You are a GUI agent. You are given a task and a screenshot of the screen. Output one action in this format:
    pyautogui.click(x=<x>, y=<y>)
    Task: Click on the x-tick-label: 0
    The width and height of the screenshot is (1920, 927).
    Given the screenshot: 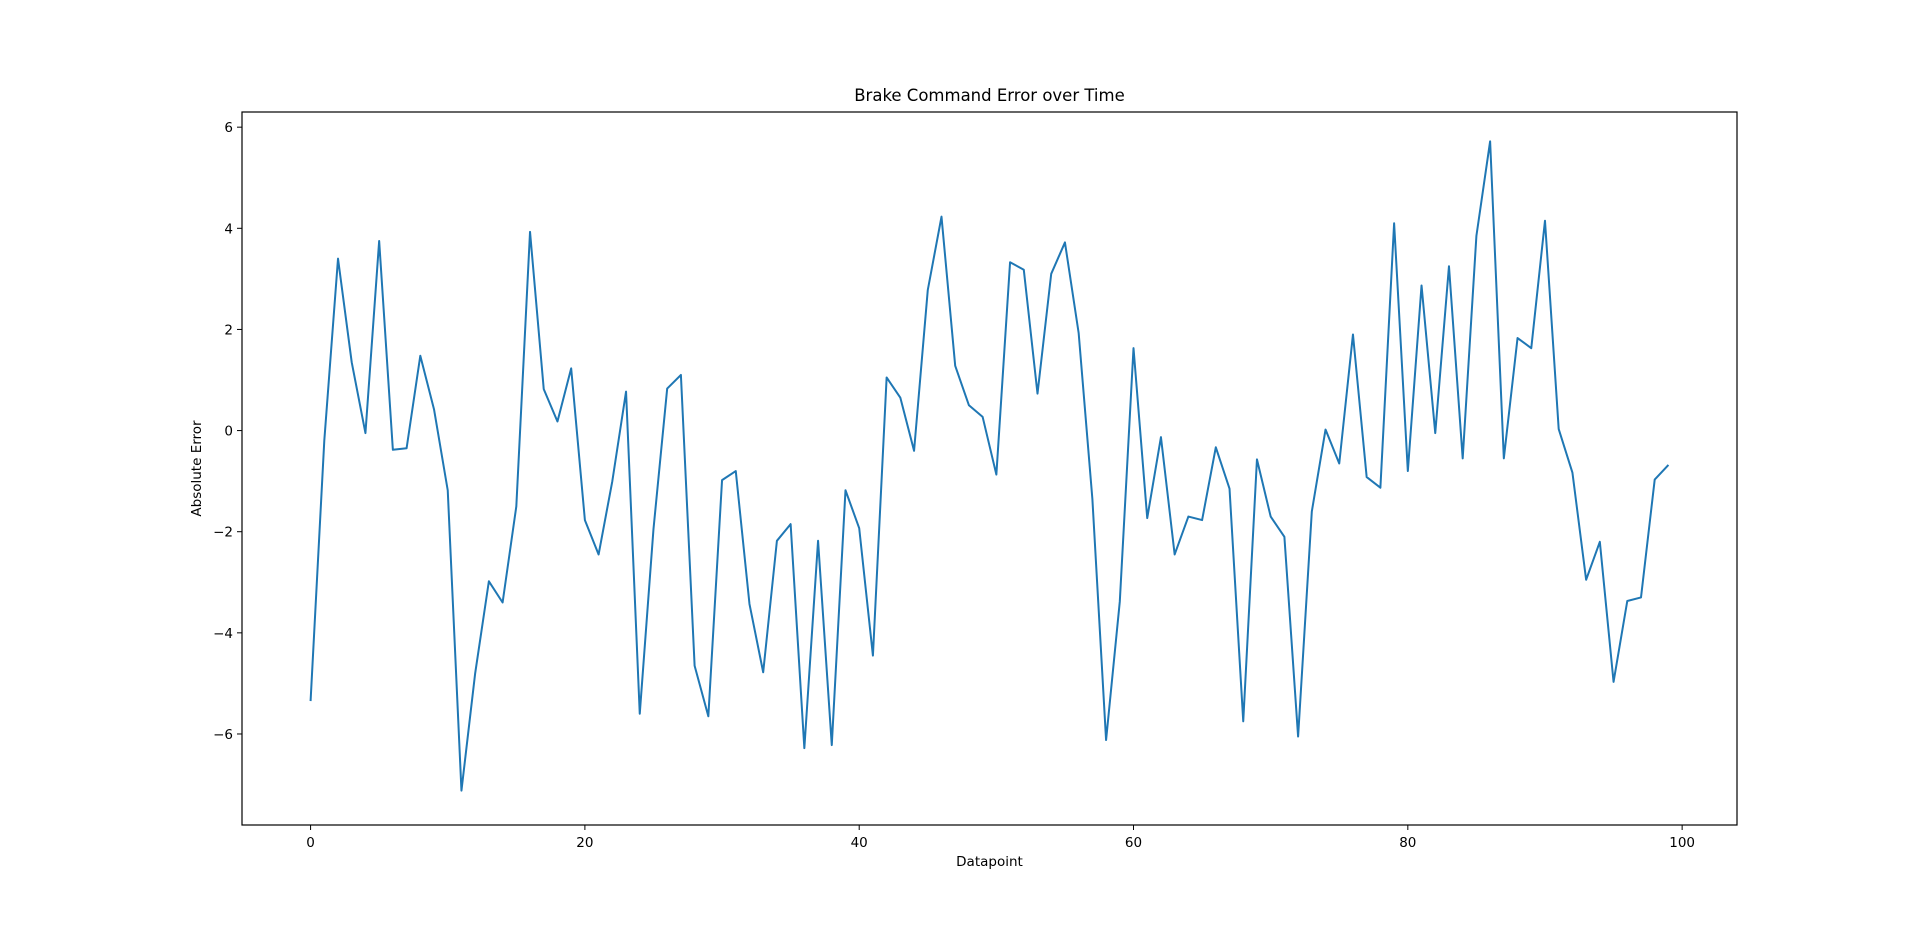 What is the action you would take?
    pyautogui.click(x=310, y=843)
    